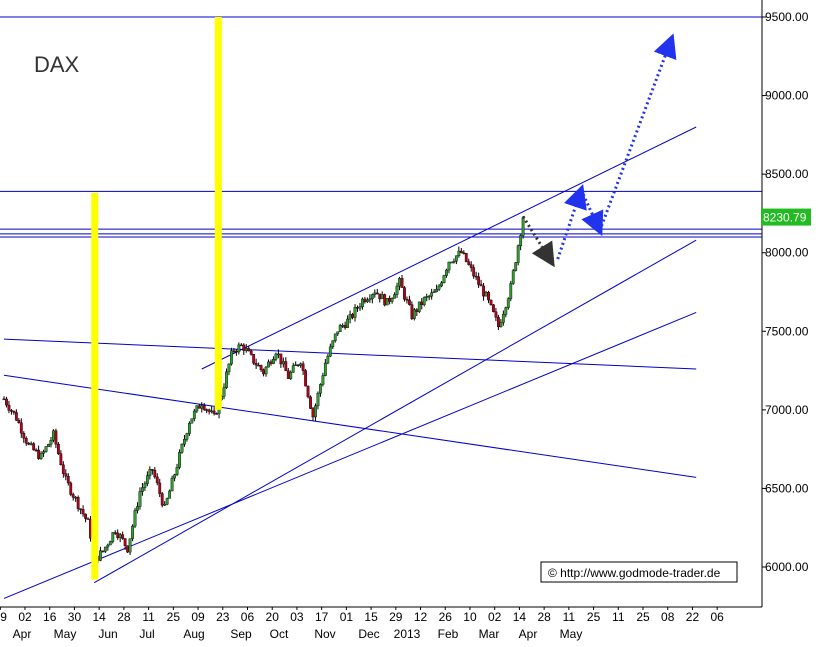  I want to click on credit-box: © http://www.godmode-trader.de, so click(639, 572).